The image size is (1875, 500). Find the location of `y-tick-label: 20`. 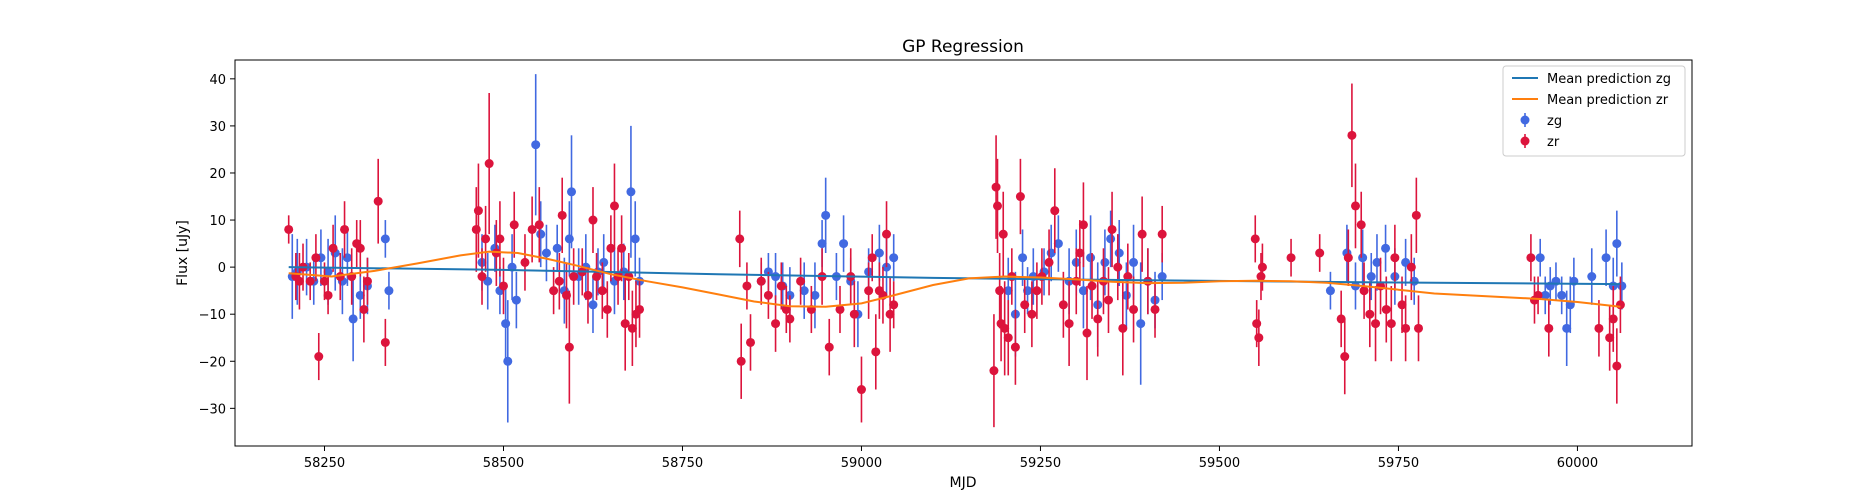

y-tick-label: 20 is located at coordinates (217, 174).